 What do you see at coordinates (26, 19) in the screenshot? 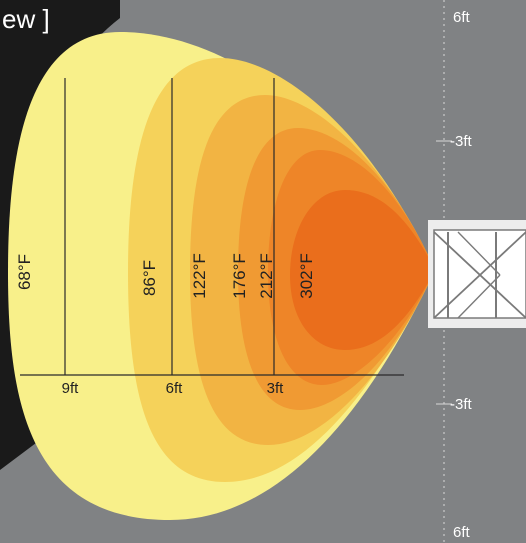
I see `header-title-fragment: ew ]` at bounding box center [26, 19].